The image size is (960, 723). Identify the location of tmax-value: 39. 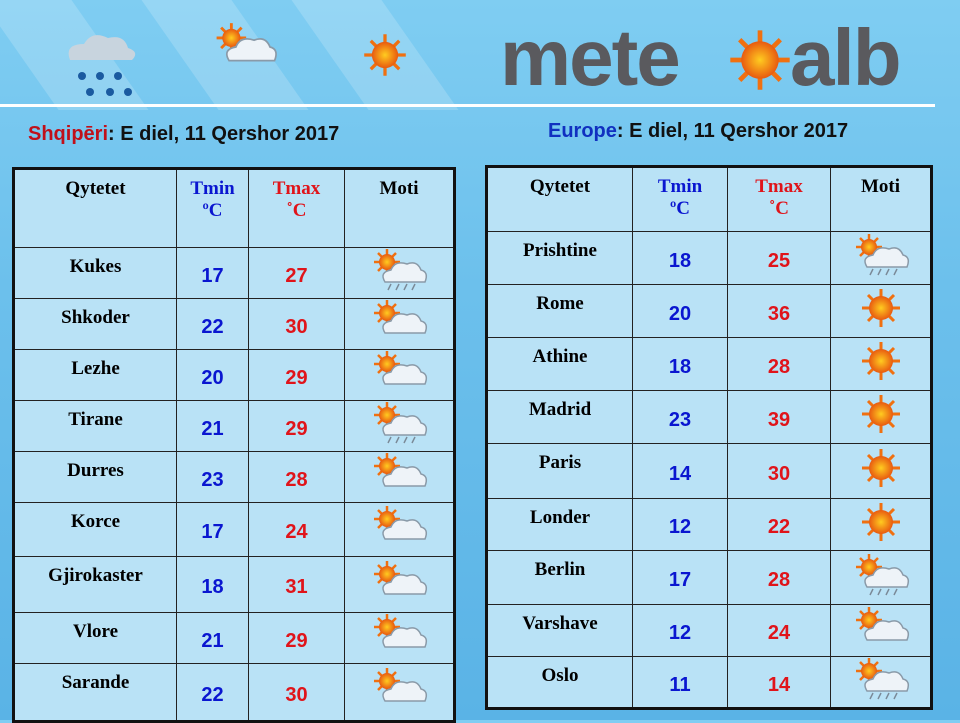
(779, 417).